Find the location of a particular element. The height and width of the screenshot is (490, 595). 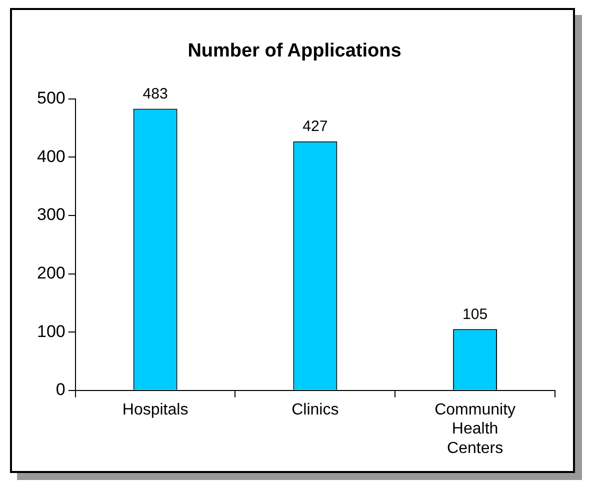

y-tick-label: 400 is located at coordinates (51, 156).